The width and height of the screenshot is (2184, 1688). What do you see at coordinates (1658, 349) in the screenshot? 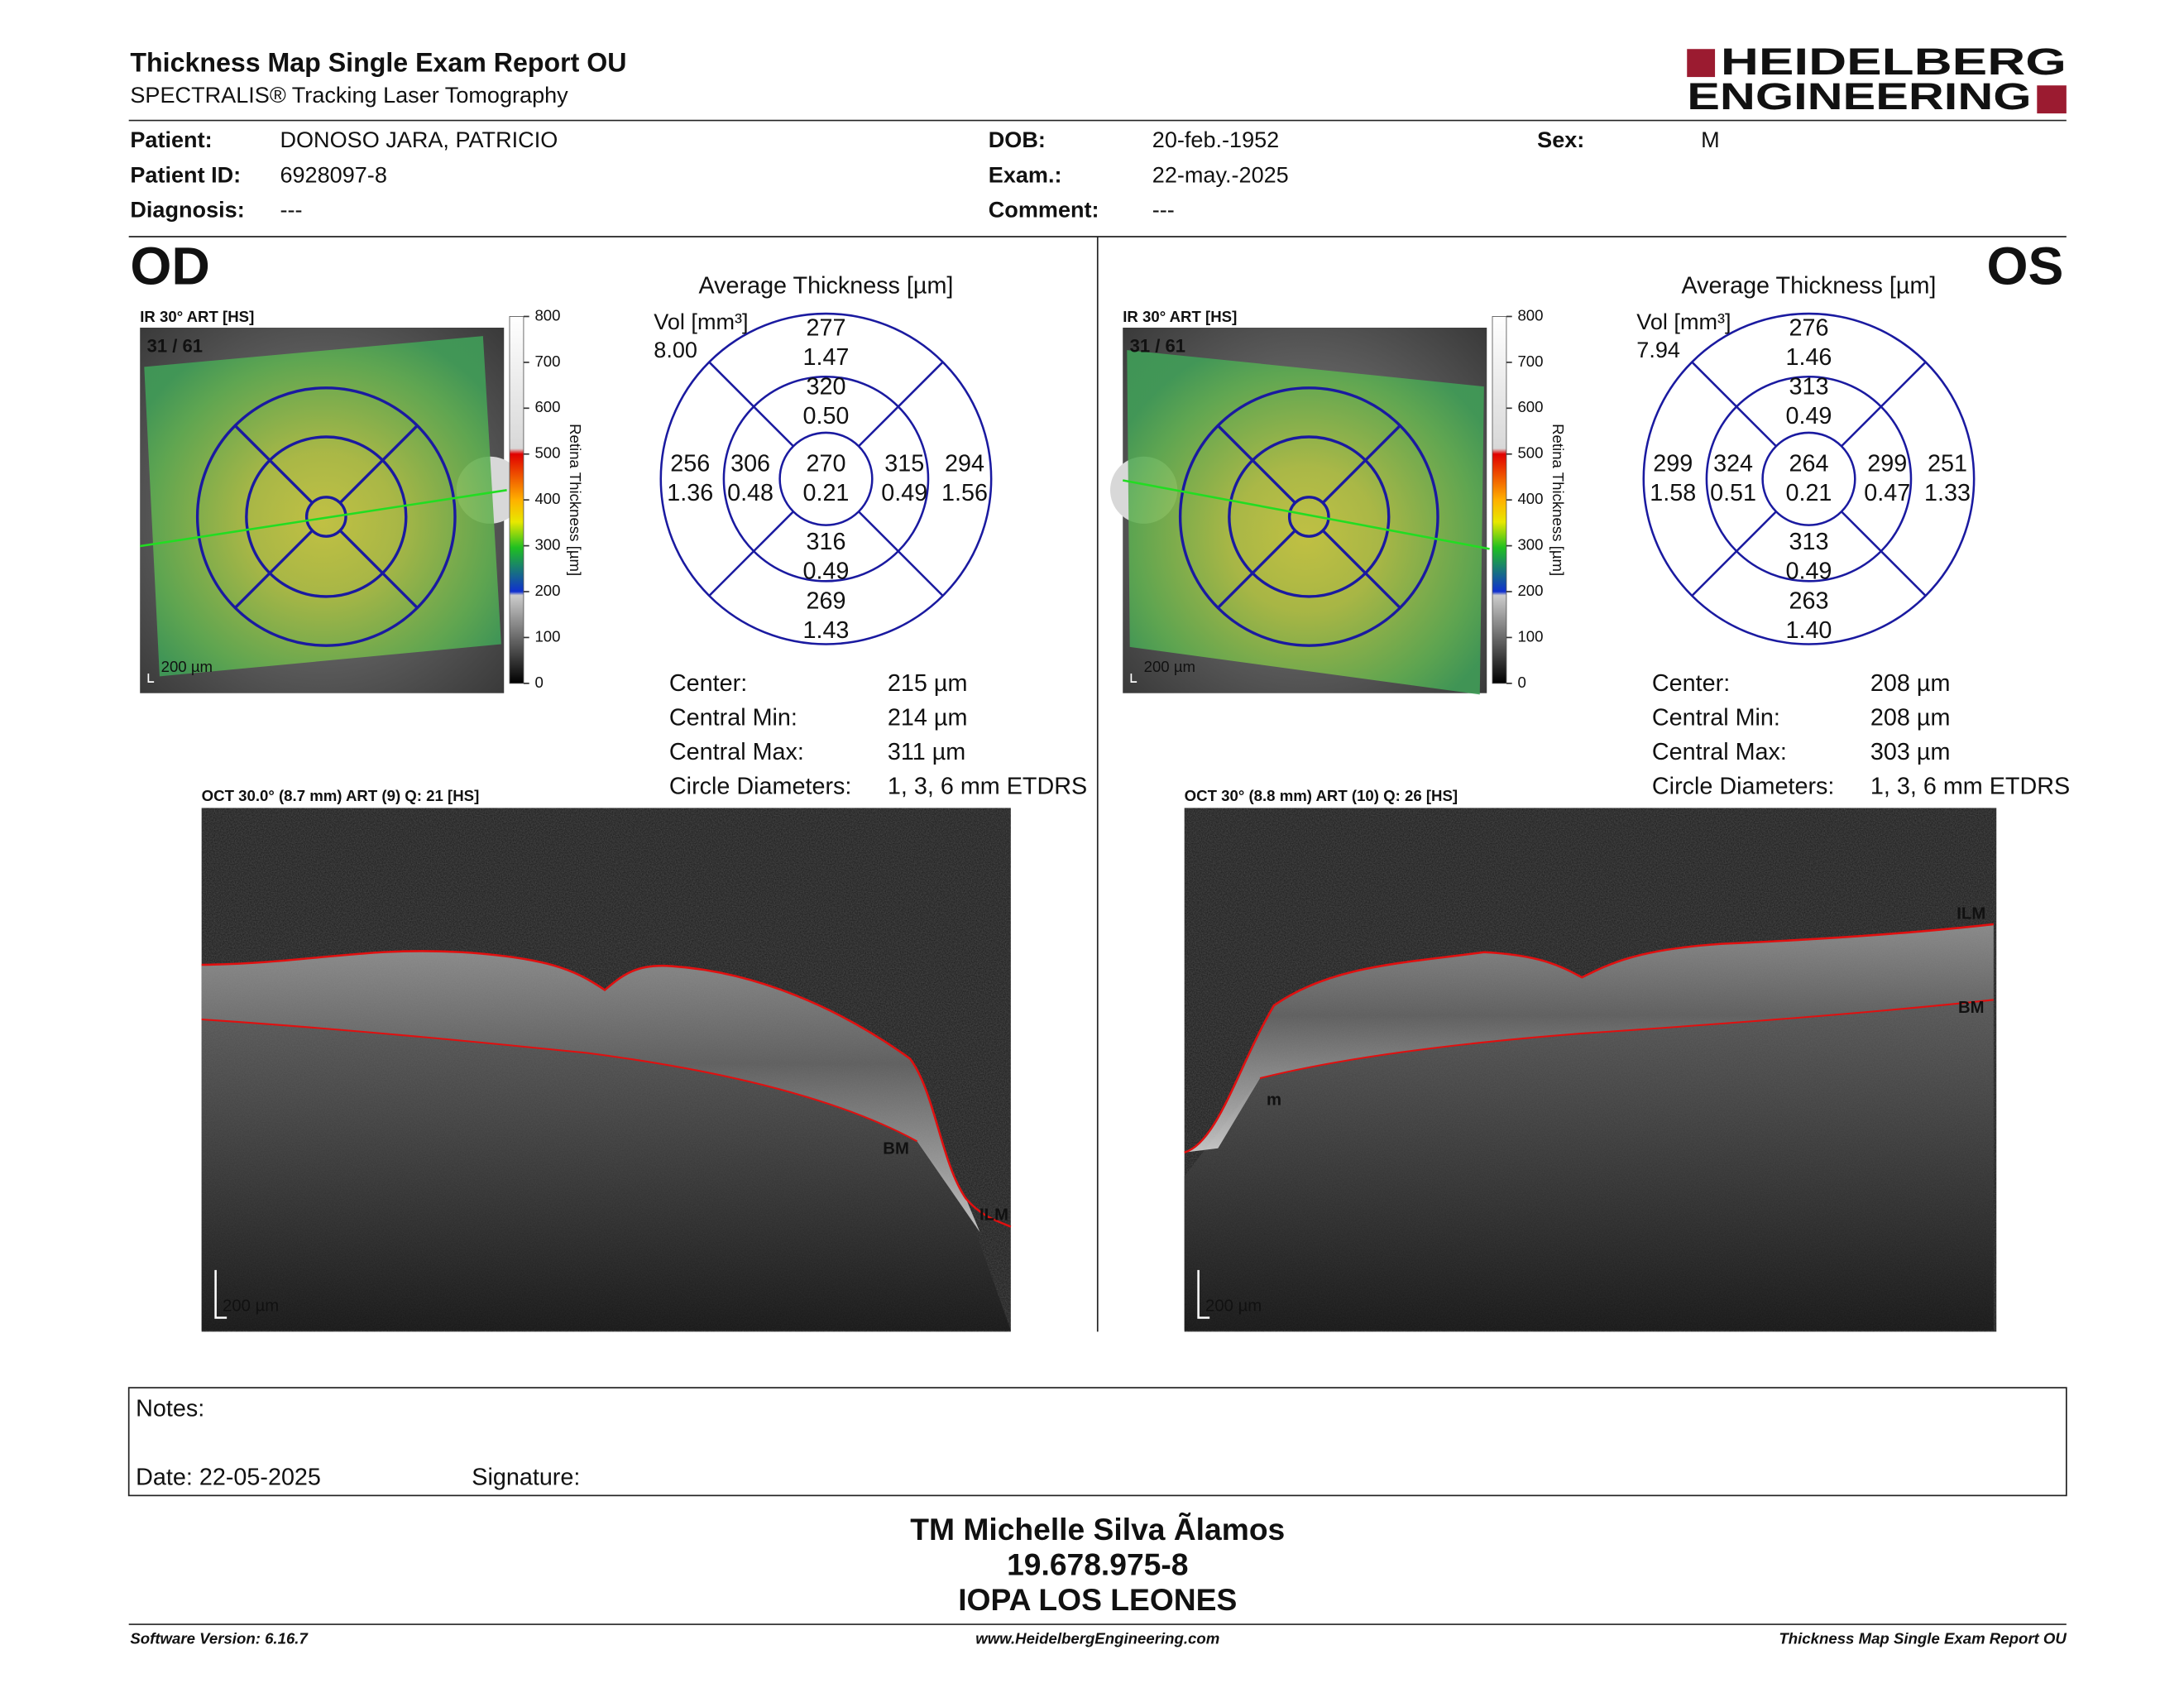
I see `vol-total: 7.94` at bounding box center [1658, 349].